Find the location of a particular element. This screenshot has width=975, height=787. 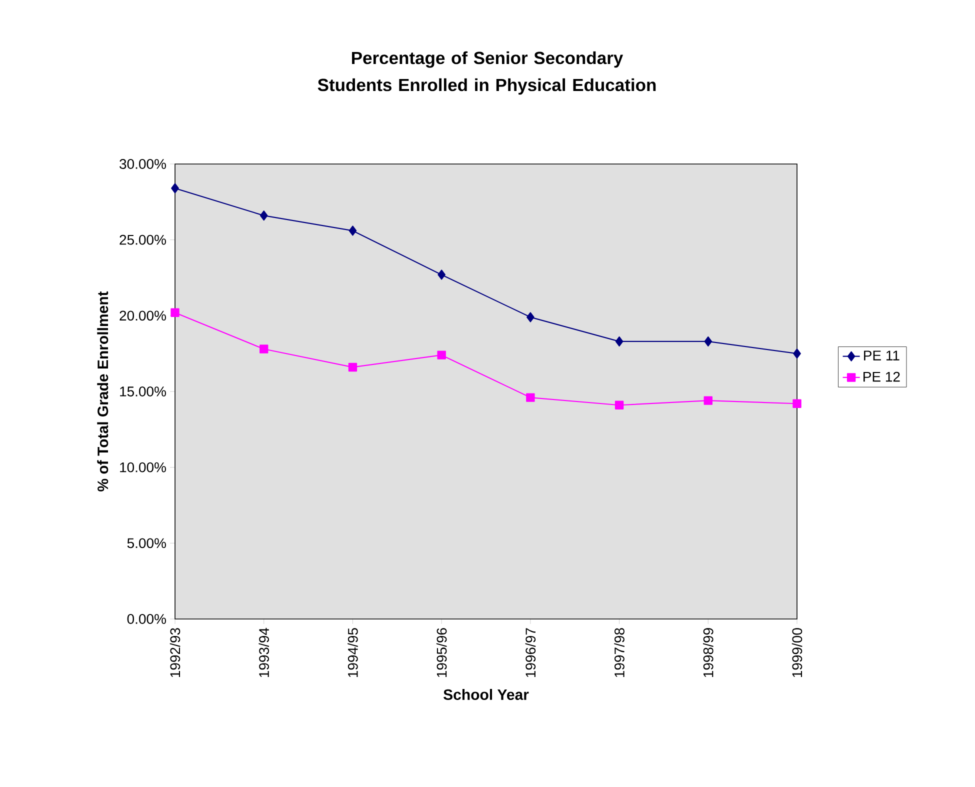

x-tick-label: 1998/99 is located at coordinates (708, 653).